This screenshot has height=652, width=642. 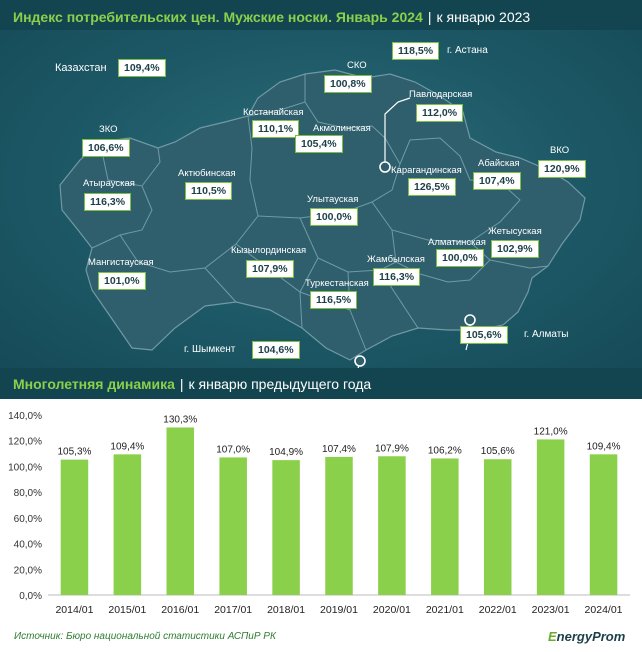 What do you see at coordinates (441, 94) in the screenshot?
I see `pavlodar-label: Павлодарская` at bounding box center [441, 94].